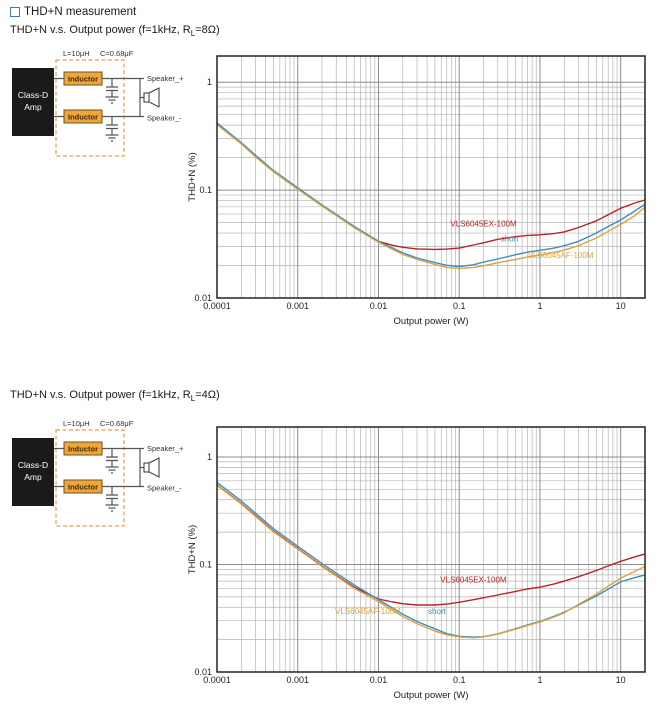 The height and width of the screenshot is (706, 661). Describe the element at coordinates (100, 30) in the screenshot. I see `chart1-subtitle-text: THD+N v.s. Output power (f=1kHz, R` at that location.